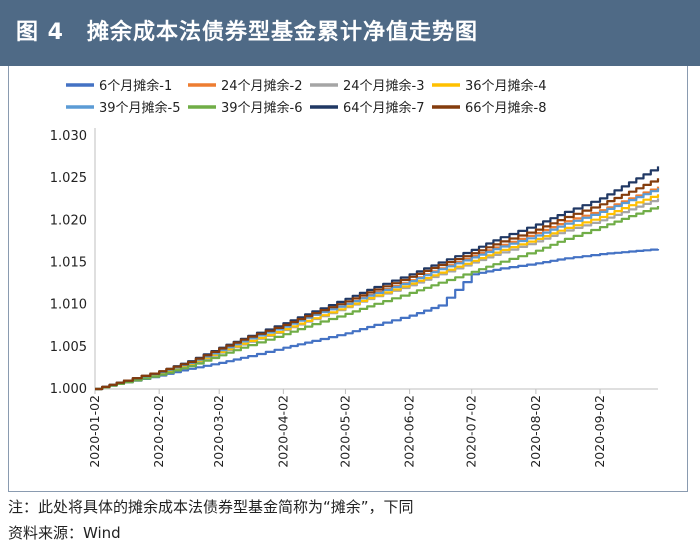  I want to click on legend-label: 24个月摊余-3, so click(384, 86).